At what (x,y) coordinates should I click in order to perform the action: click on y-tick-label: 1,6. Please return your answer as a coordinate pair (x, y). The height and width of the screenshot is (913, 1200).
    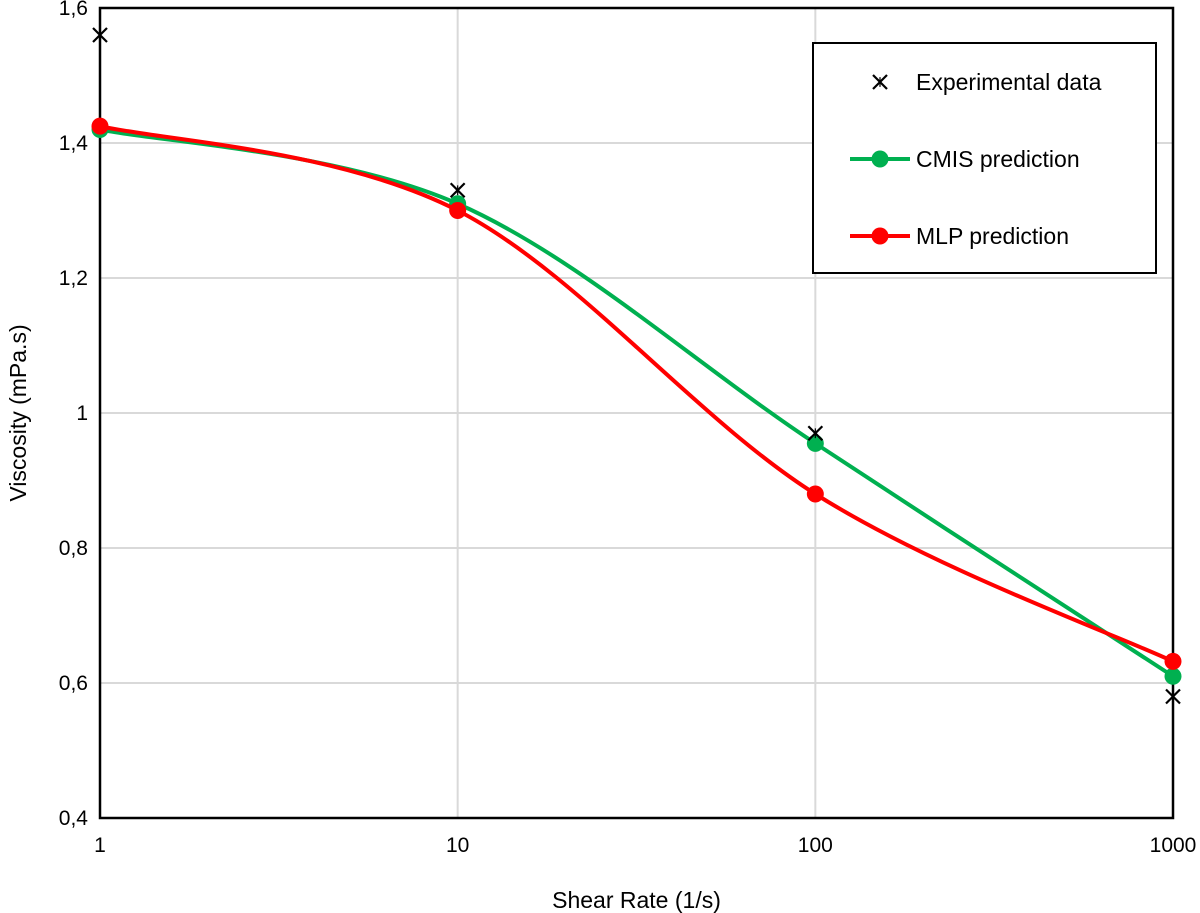
    Looking at the image, I should click on (73, 10).